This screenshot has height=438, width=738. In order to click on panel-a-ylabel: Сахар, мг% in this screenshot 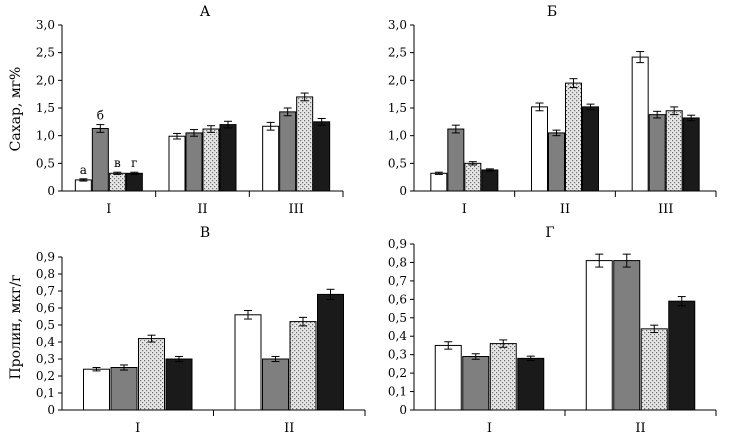, I will do `click(16, 109)`.